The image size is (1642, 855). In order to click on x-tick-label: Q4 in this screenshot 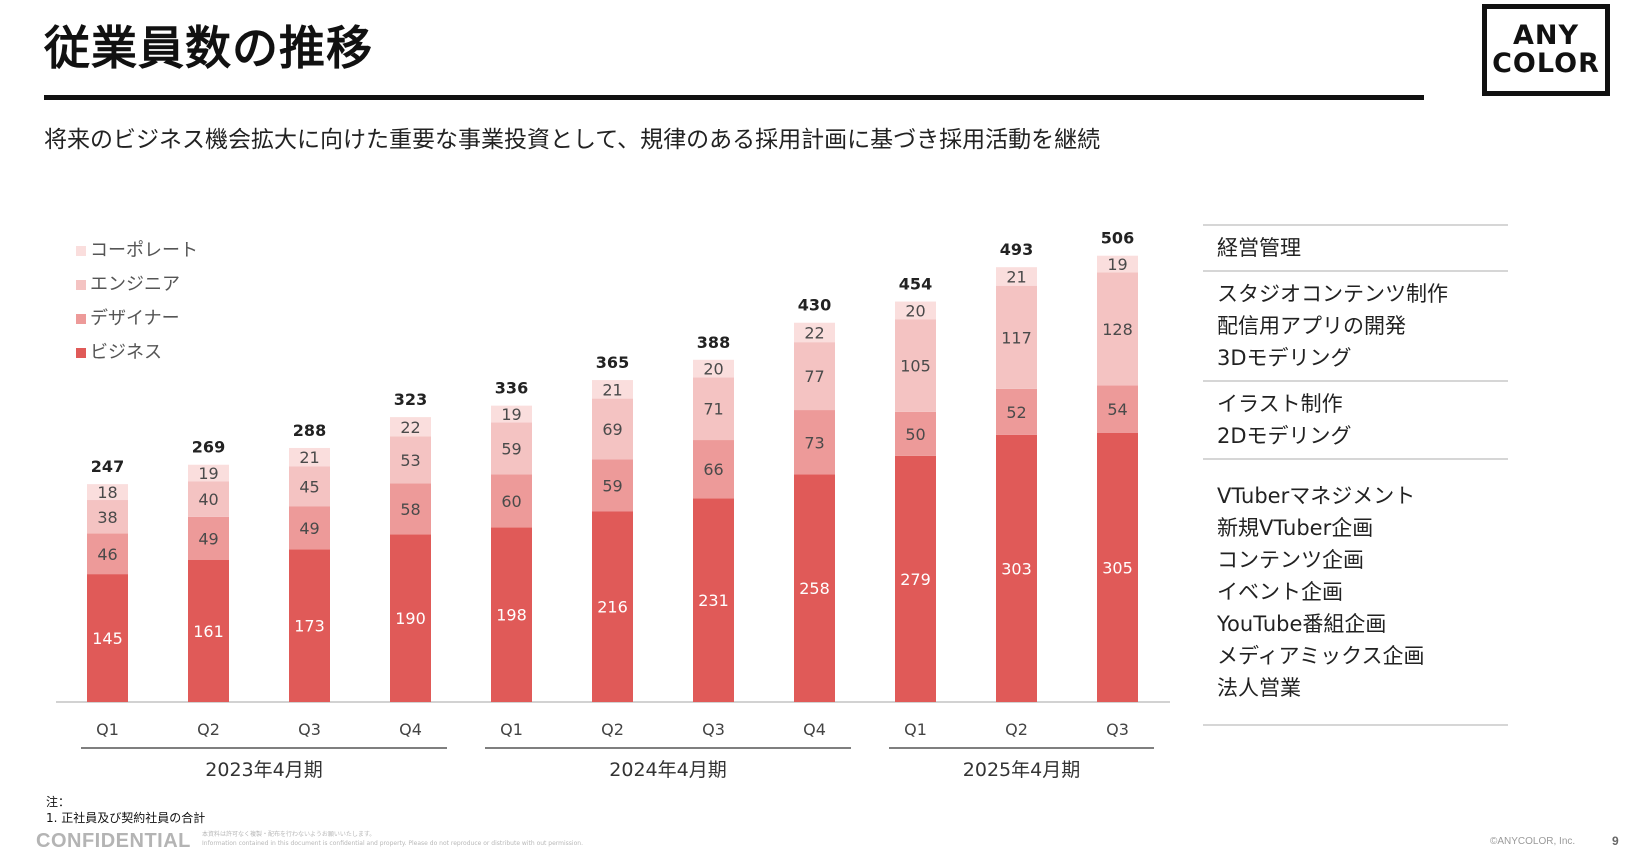, I will do `click(814, 729)`.